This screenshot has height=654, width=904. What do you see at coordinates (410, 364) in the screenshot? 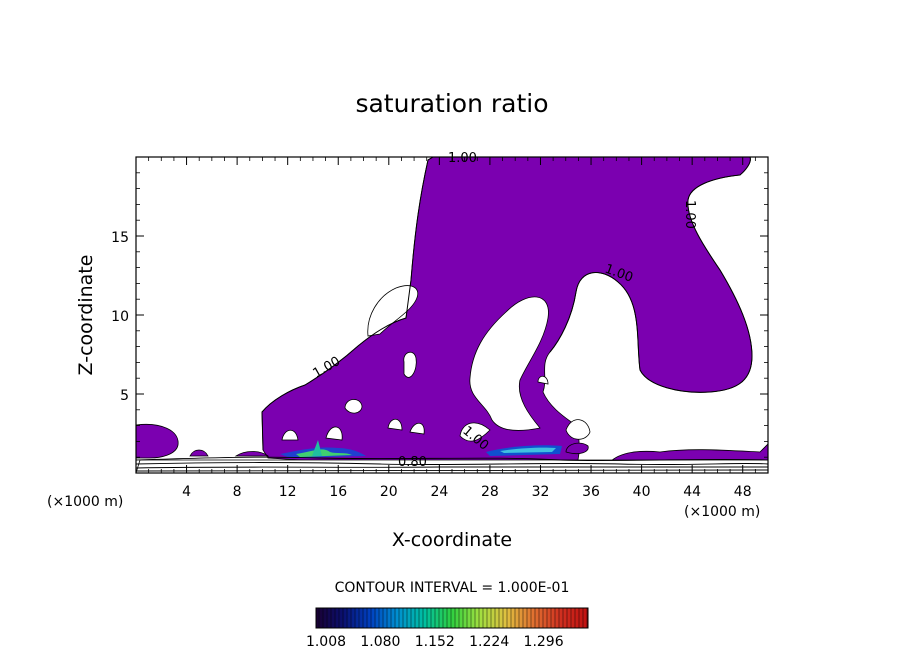
I see `pocket-mid-left` at bounding box center [410, 364].